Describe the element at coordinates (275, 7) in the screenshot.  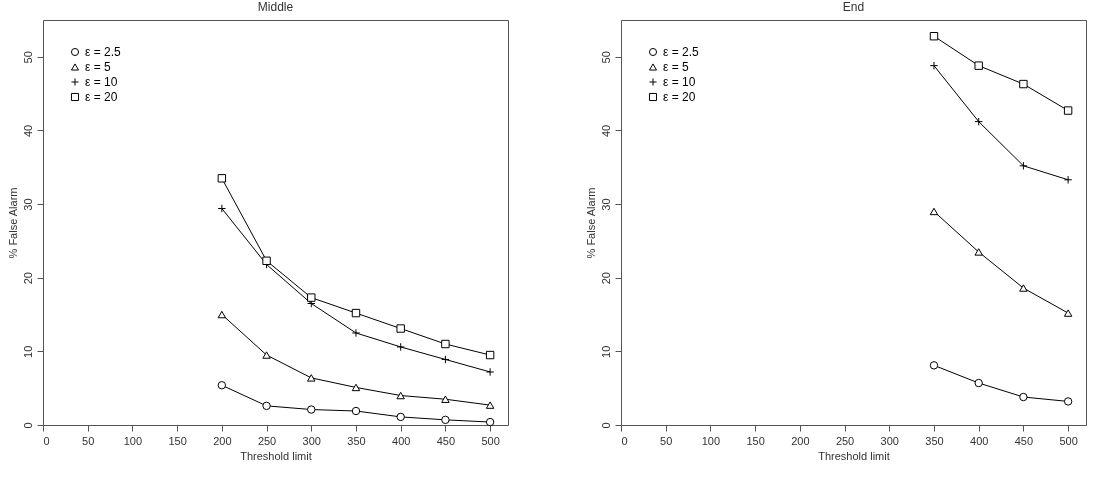
I see `chart-title: Middle` at that location.